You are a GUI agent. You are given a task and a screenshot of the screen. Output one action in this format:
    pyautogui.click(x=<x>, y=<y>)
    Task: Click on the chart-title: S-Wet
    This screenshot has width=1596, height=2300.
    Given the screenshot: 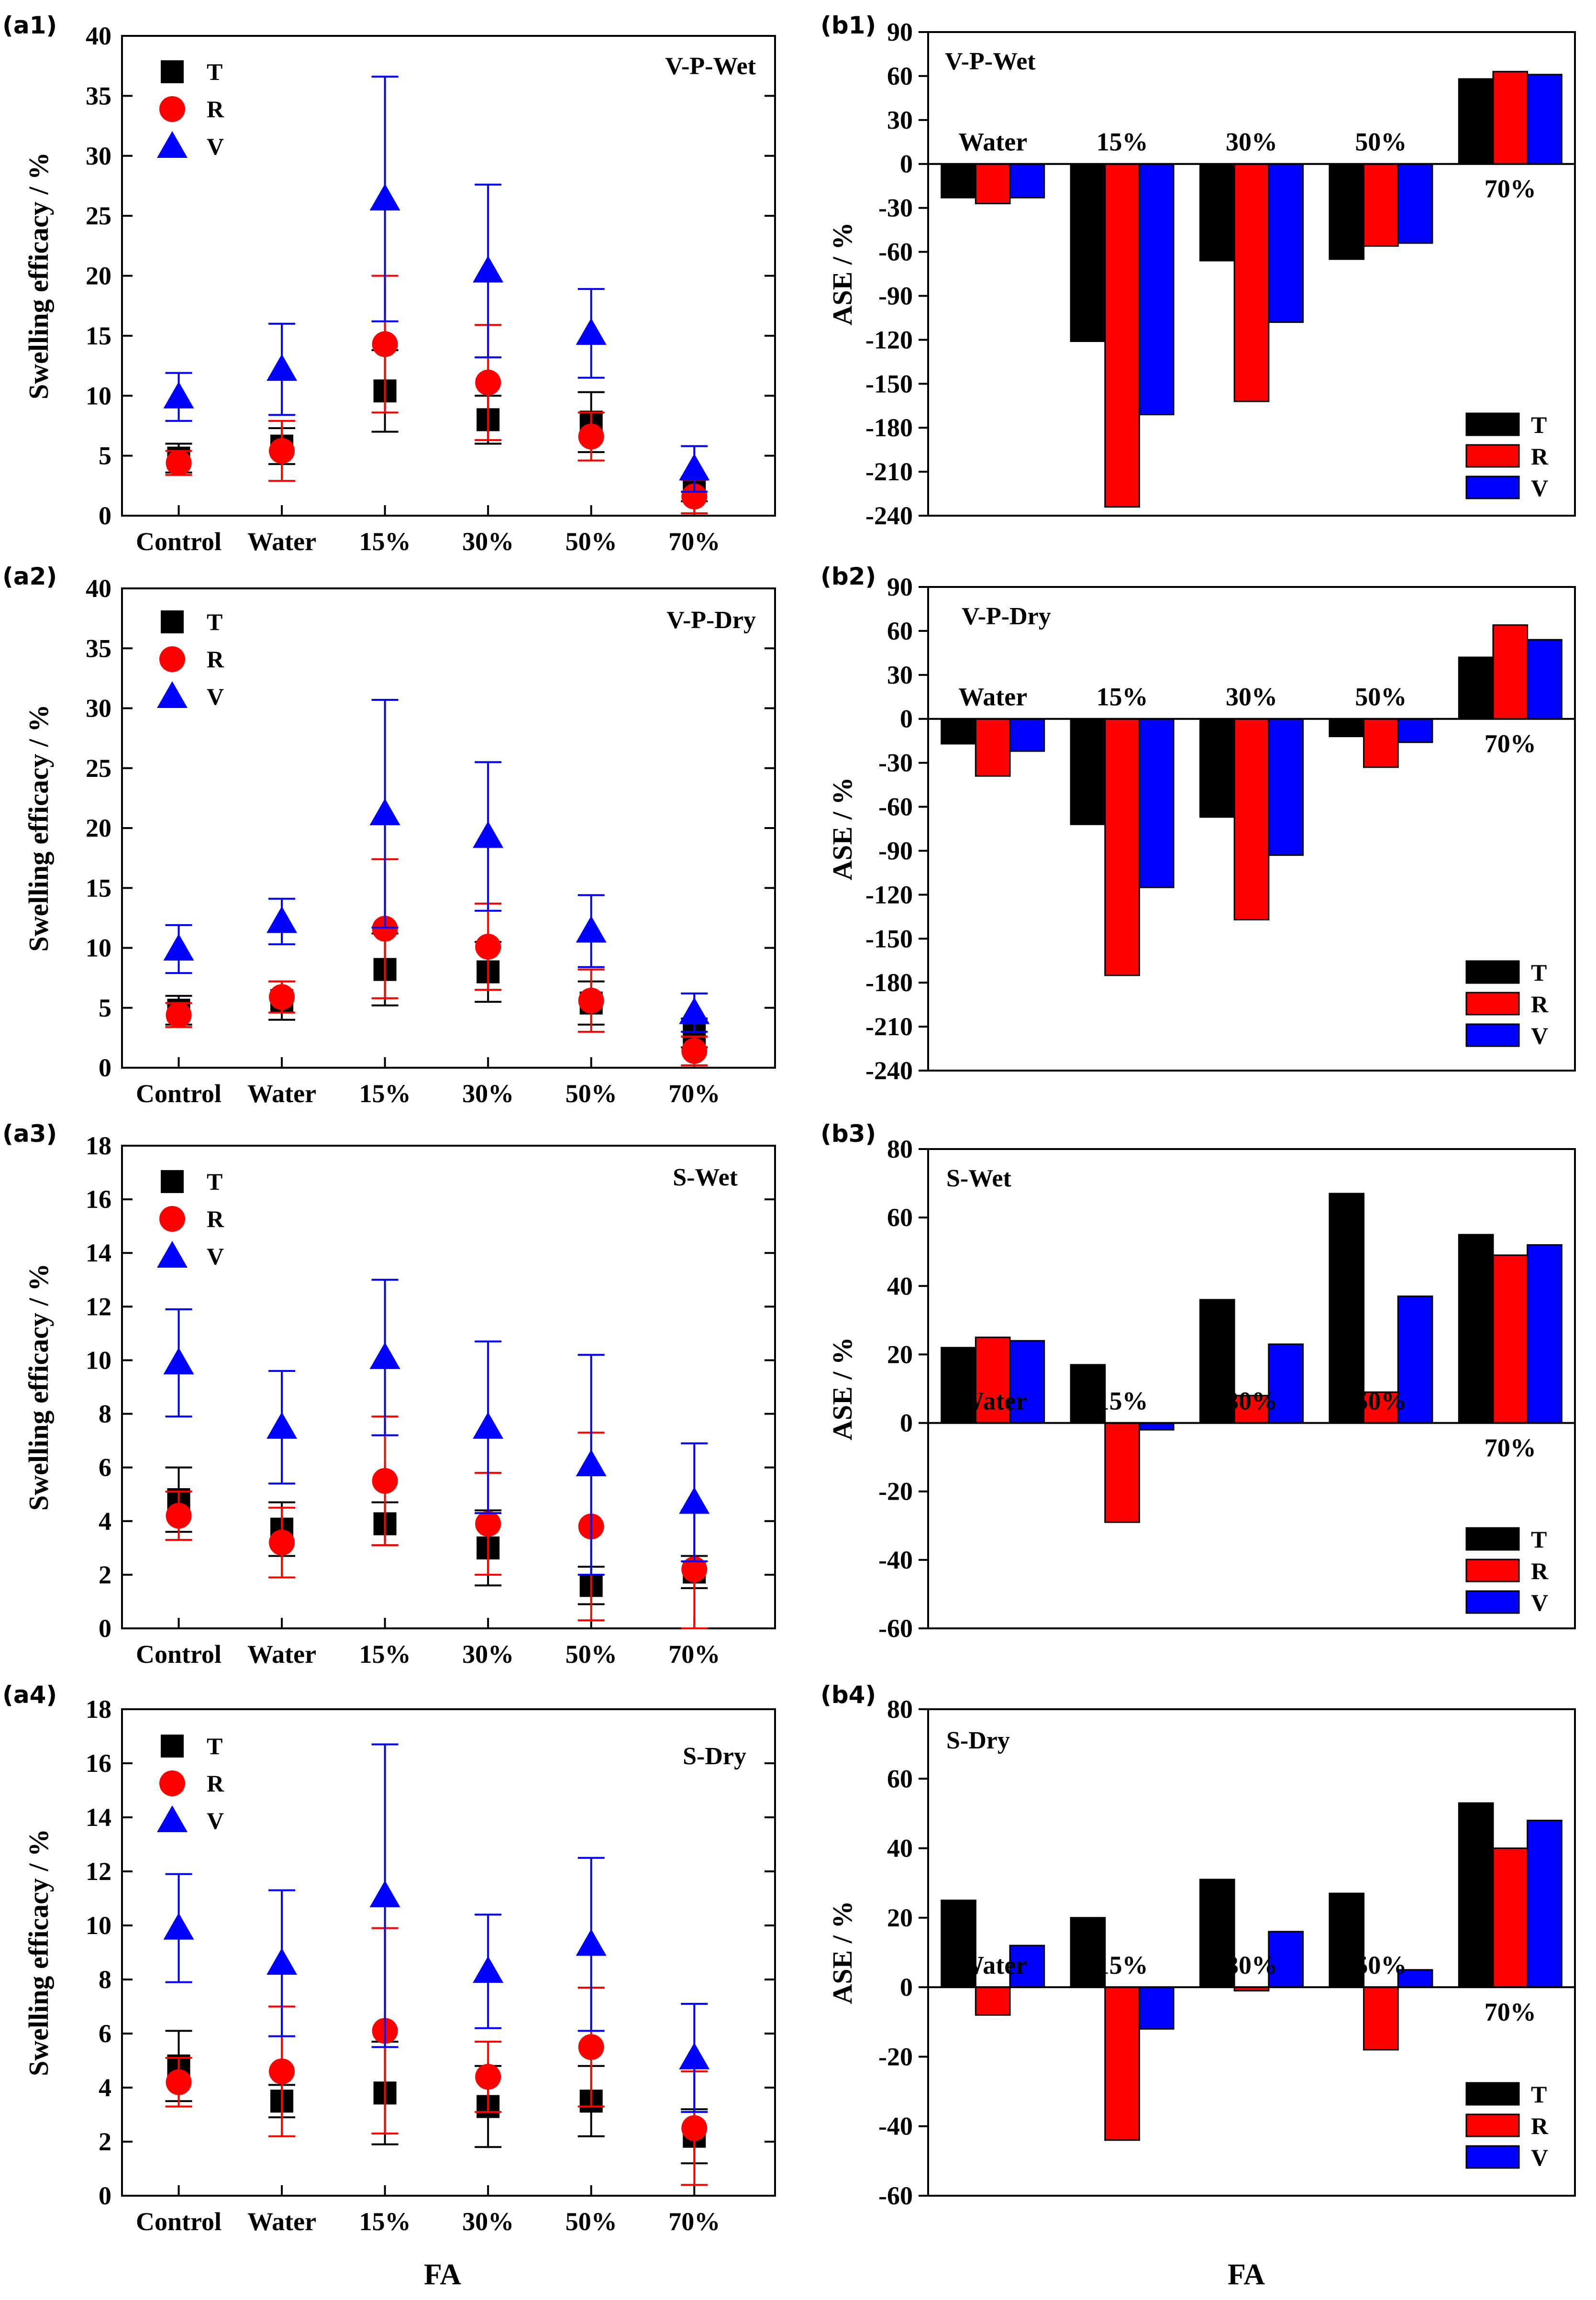 What is the action you would take?
    pyautogui.click(x=706, y=1177)
    